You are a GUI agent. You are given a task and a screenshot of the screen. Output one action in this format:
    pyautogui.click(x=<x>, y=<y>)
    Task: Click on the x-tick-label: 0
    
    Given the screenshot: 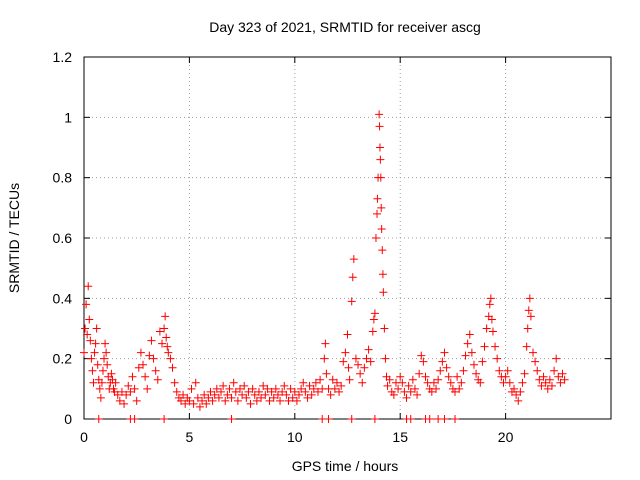 What is the action you would take?
    pyautogui.click(x=84, y=437)
    